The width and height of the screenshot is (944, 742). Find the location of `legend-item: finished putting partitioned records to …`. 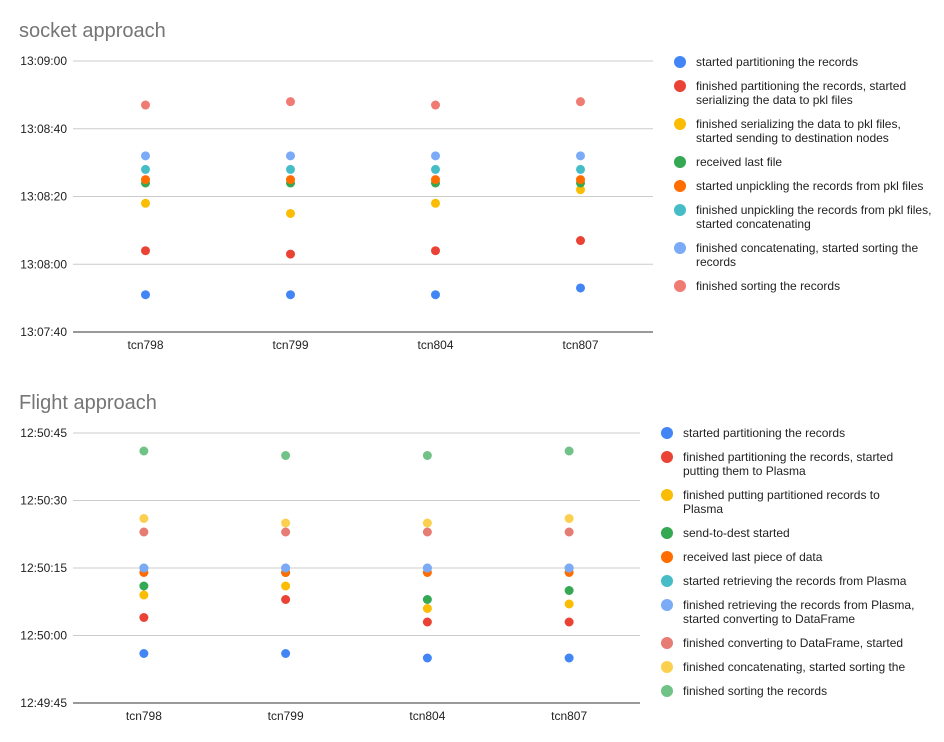

legend-item: finished putting partitioned records to … is located at coordinates (792, 502).